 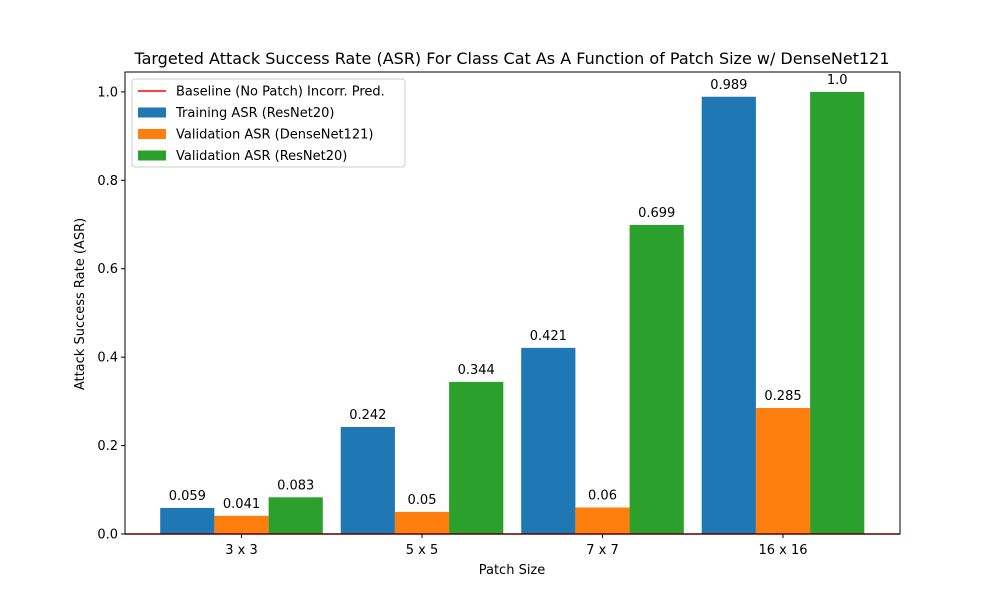 I want to click on x-tick-label: 5 x 5, so click(x=422, y=550).